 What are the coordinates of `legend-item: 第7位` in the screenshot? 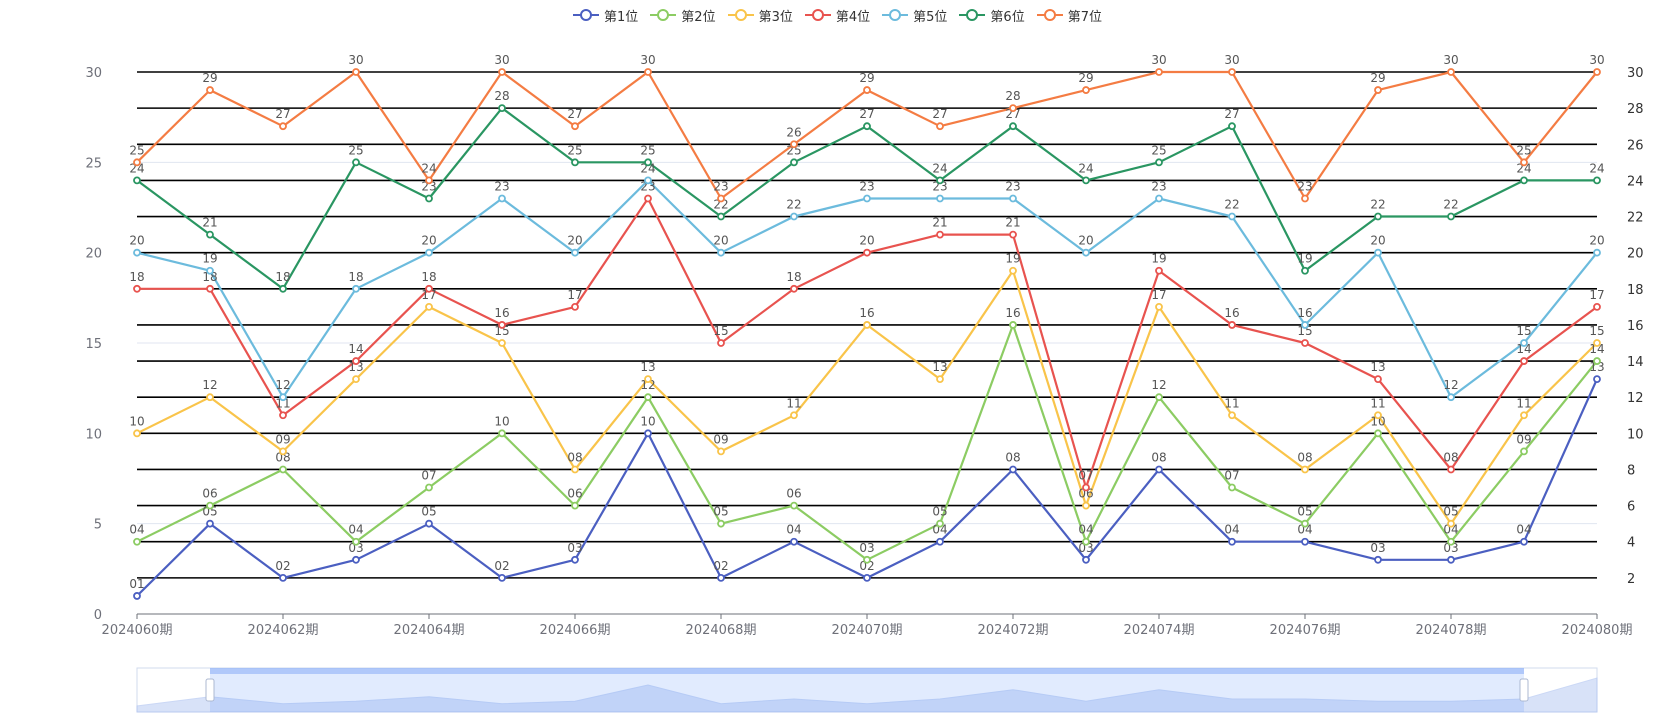 It's located at (1069, 15).